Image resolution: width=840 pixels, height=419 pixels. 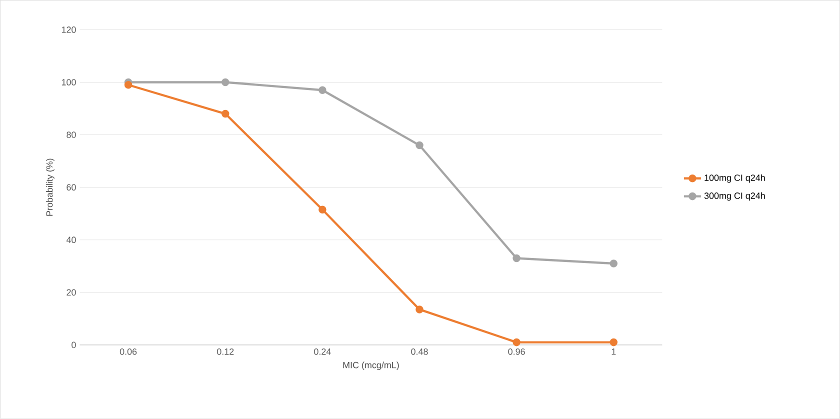 What do you see at coordinates (71, 240) in the screenshot?
I see `y-tick-label: 40` at bounding box center [71, 240].